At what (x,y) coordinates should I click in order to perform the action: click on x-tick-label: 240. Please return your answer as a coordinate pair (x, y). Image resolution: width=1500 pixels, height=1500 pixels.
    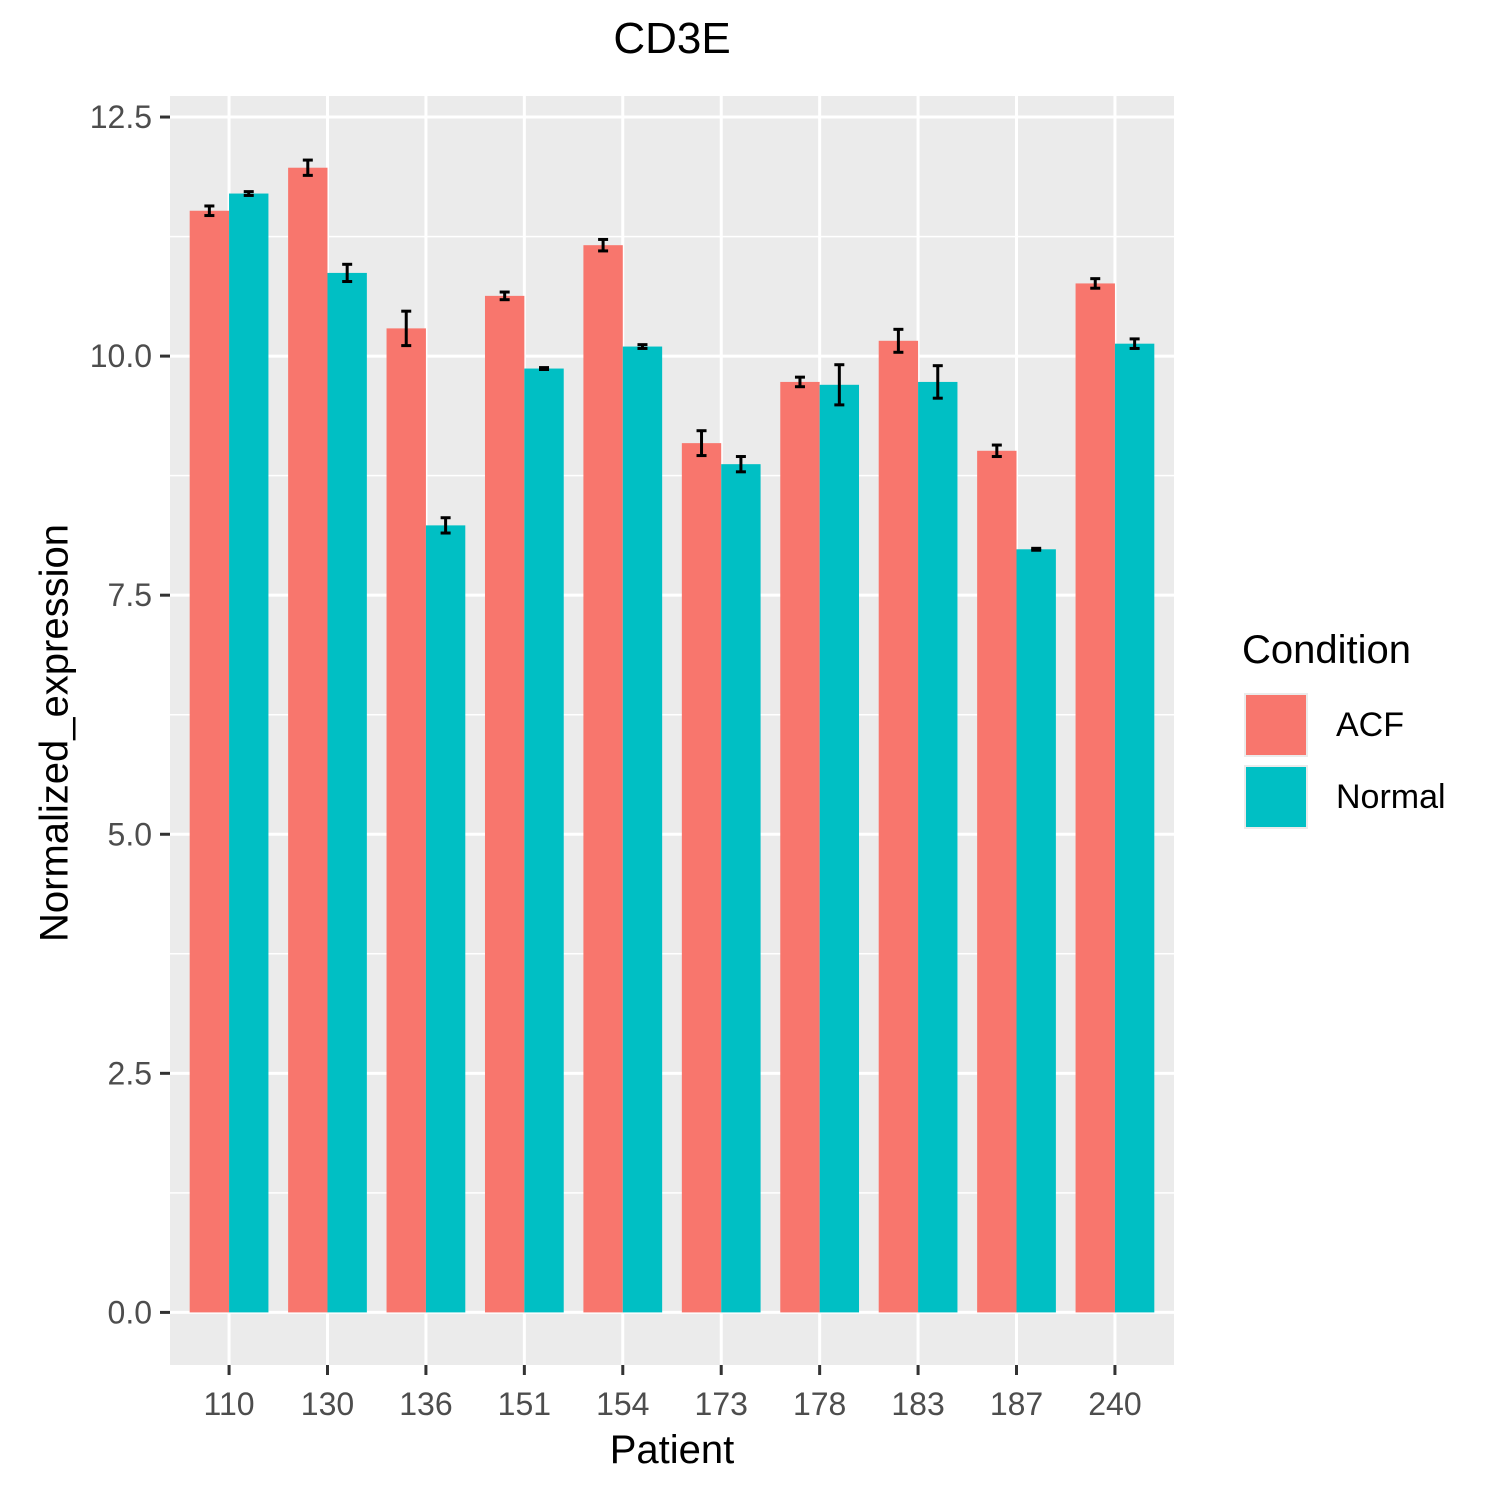
    Looking at the image, I should click on (1114, 1404).